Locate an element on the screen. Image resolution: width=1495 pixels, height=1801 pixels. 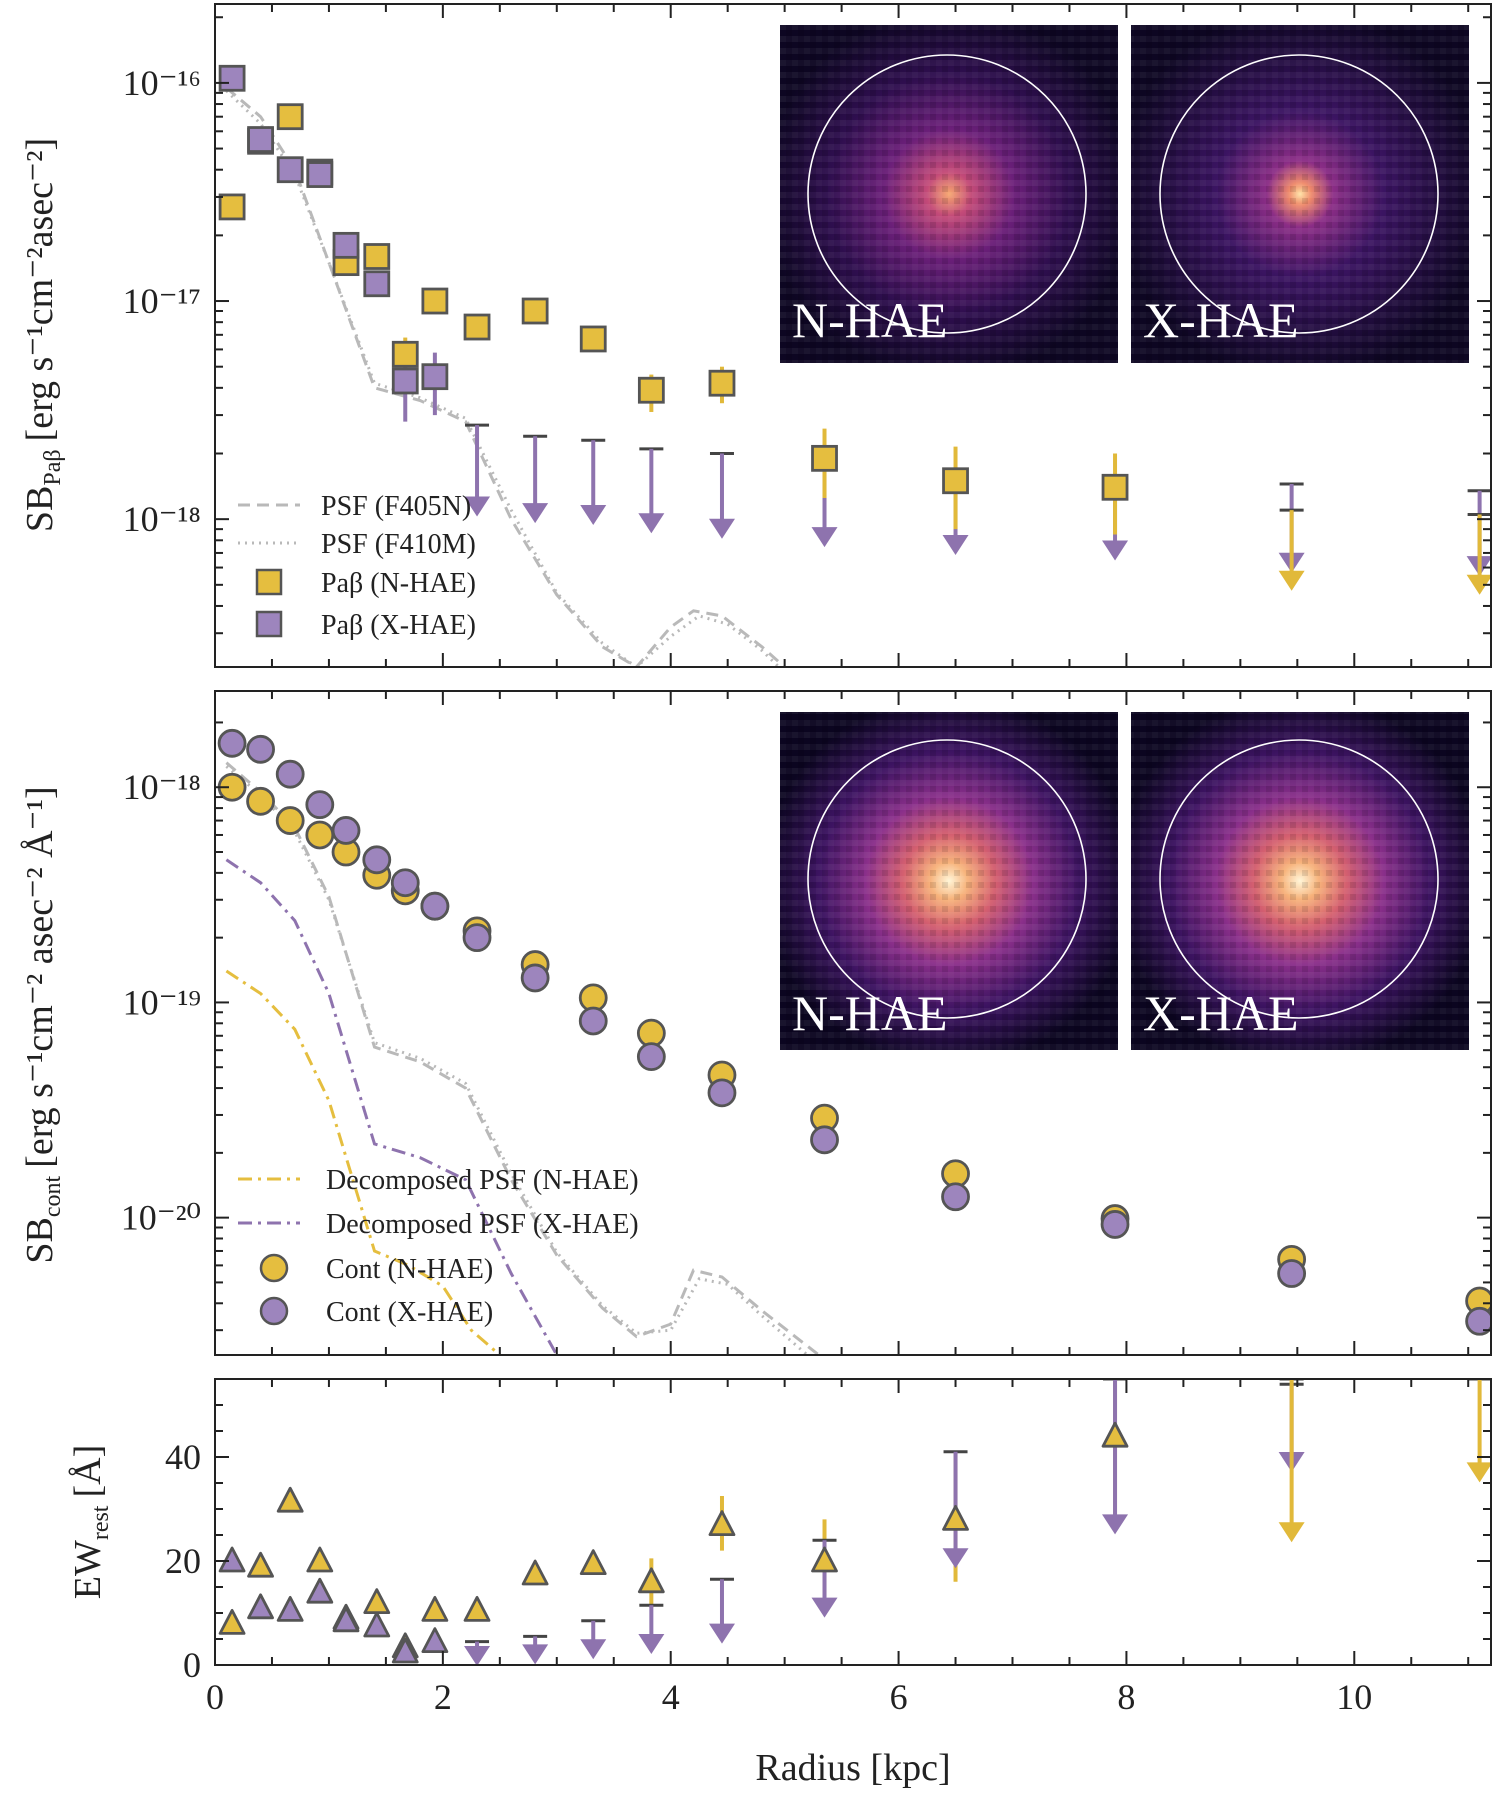
bottom-plot-area is located at coordinates (854, 1522).